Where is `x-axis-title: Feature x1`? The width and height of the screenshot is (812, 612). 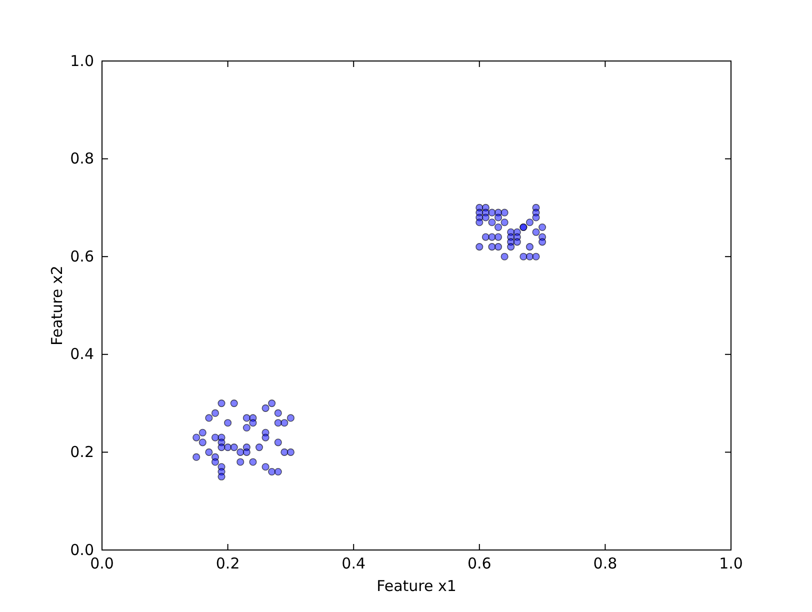
x-axis-title: Feature x1 is located at coordinates (416, 586).